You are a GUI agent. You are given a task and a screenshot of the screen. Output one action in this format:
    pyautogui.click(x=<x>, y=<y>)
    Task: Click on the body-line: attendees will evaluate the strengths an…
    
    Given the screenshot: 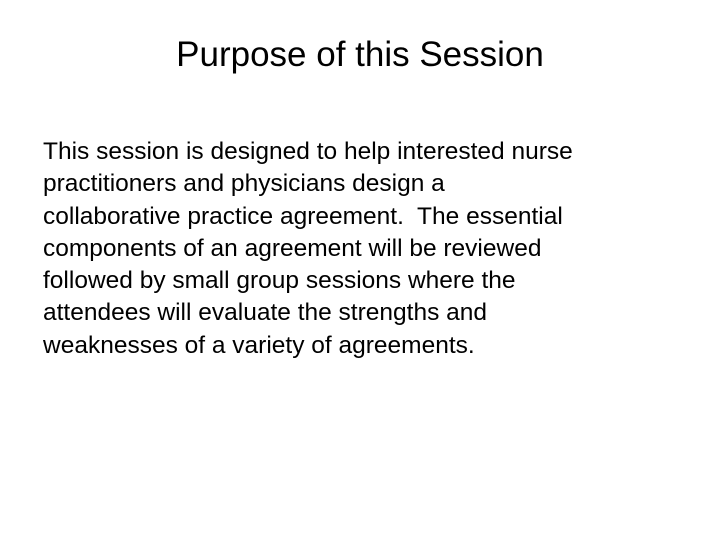 What is the action you would take?
    pyautogui.click(x=265, y=313)
    